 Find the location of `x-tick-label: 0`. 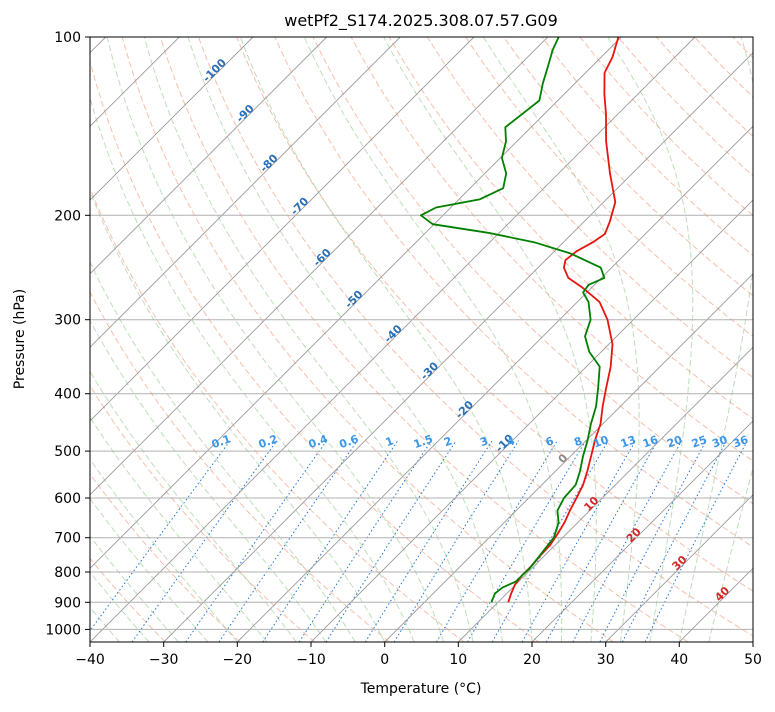

x-tick-label: 0 is located at coordinates (384, 660).